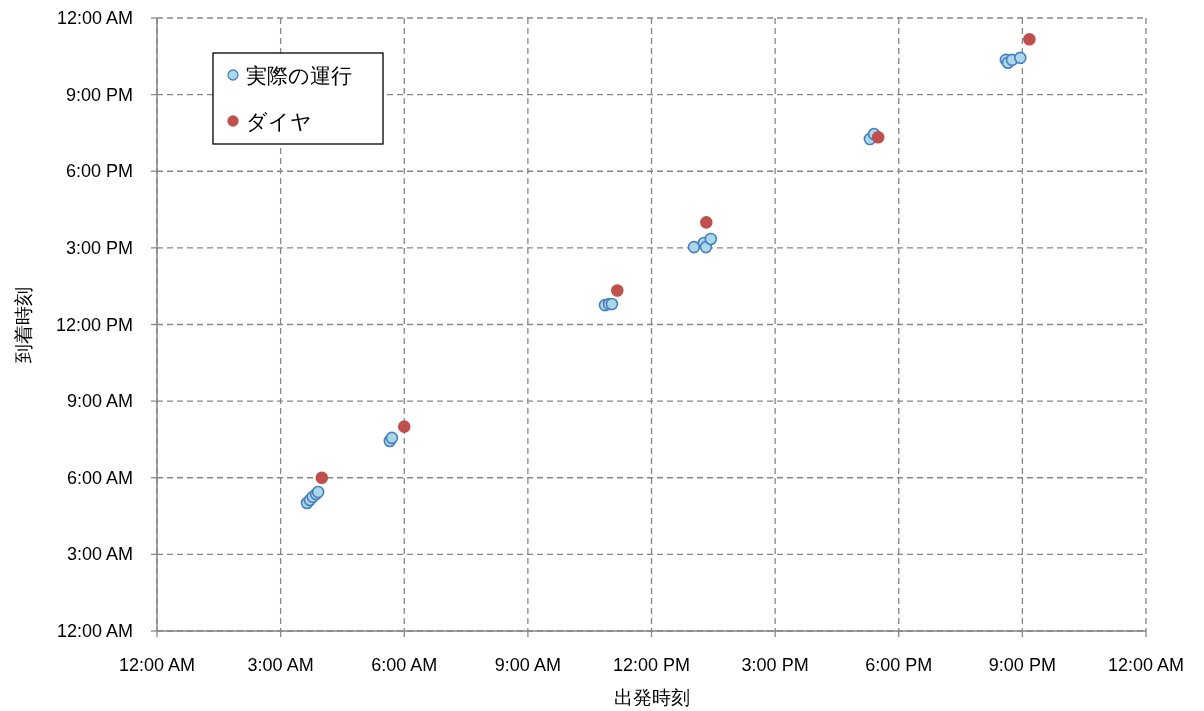 This screenshot has width=1204, height=711. I want to click on y-tick-label: 9:00 PM, so click(99, 94).